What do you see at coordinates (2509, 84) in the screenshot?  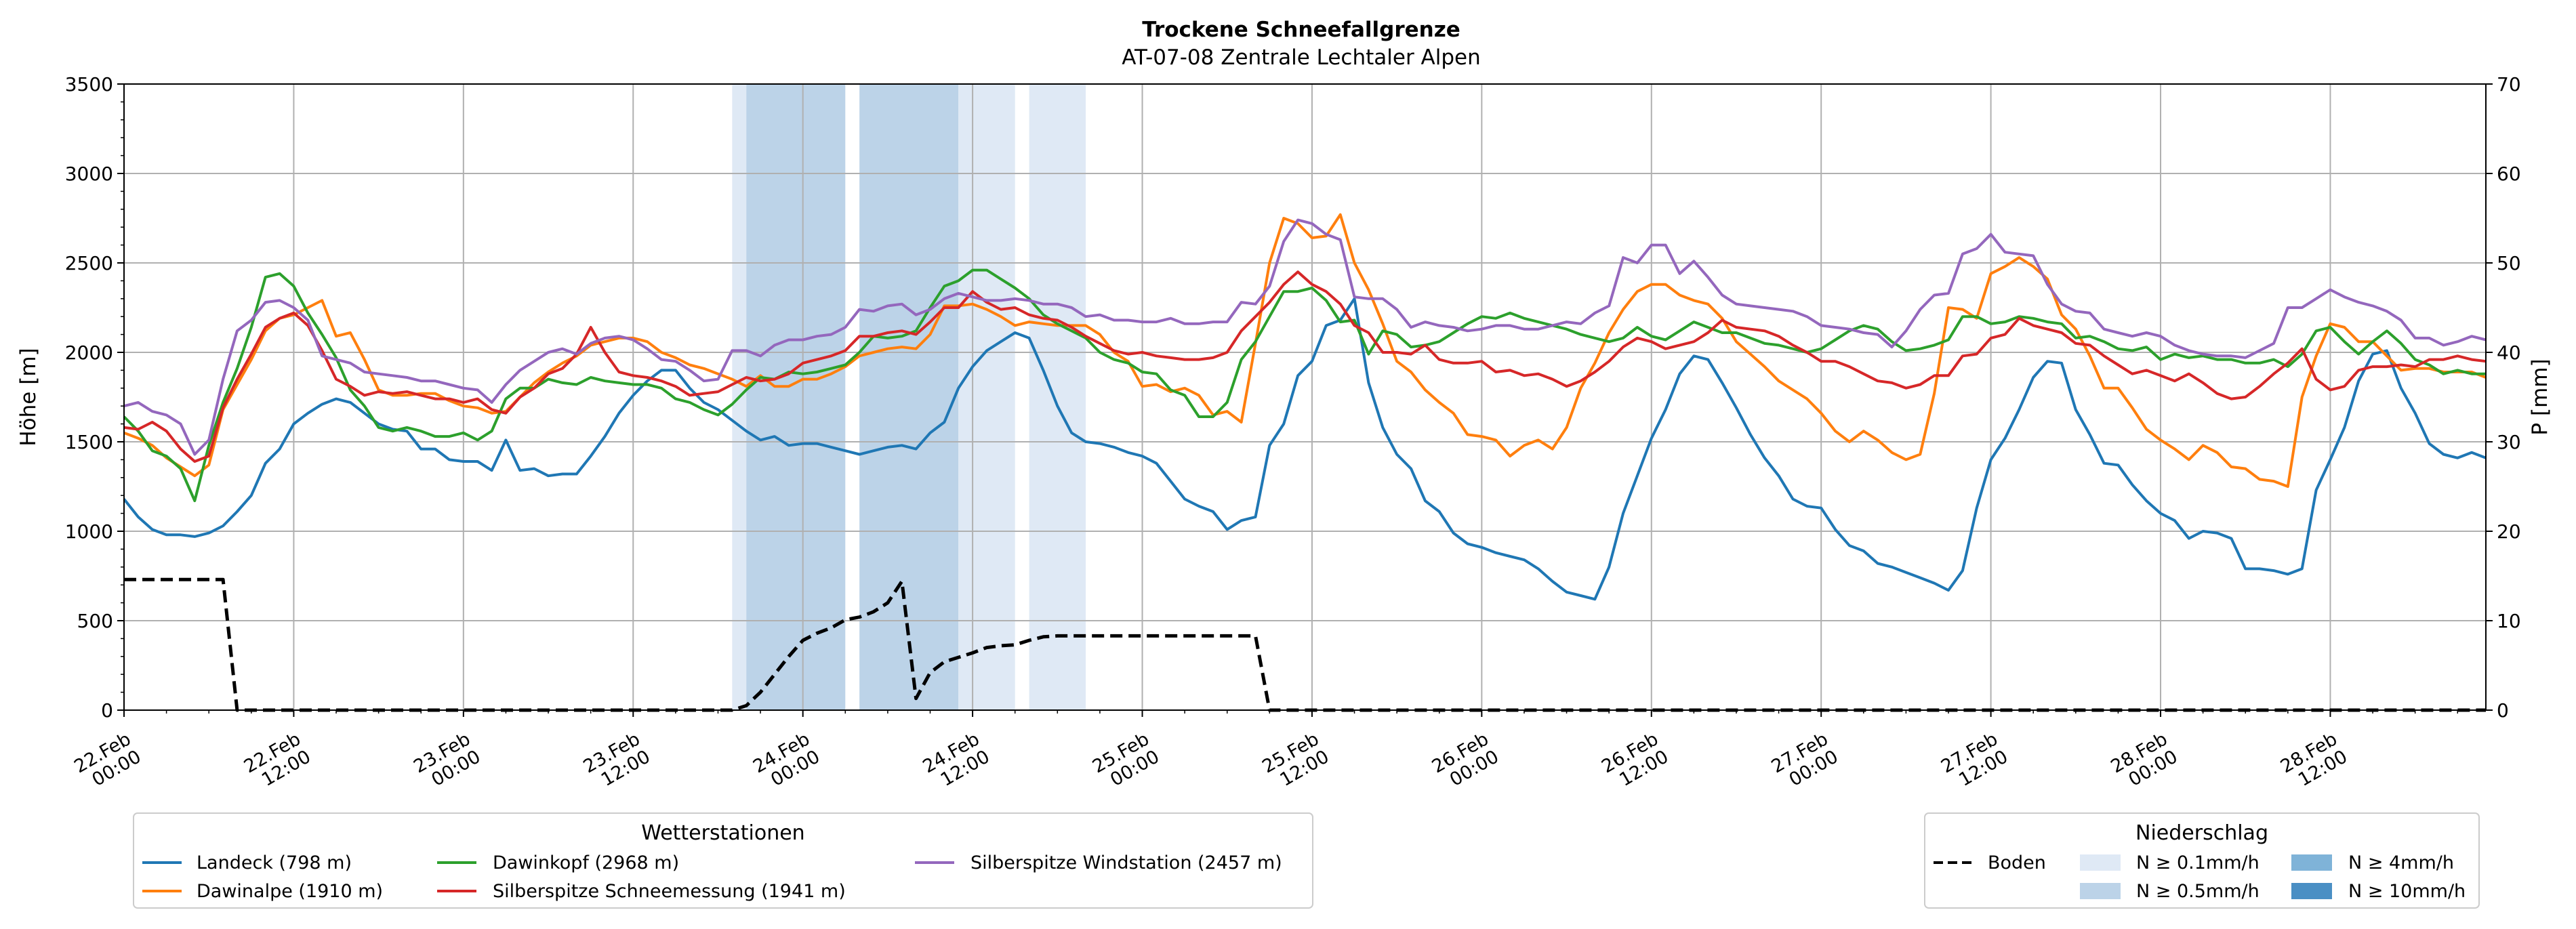 I see `y2-tick-label-7: 70` at bounding box center [2509, 84].